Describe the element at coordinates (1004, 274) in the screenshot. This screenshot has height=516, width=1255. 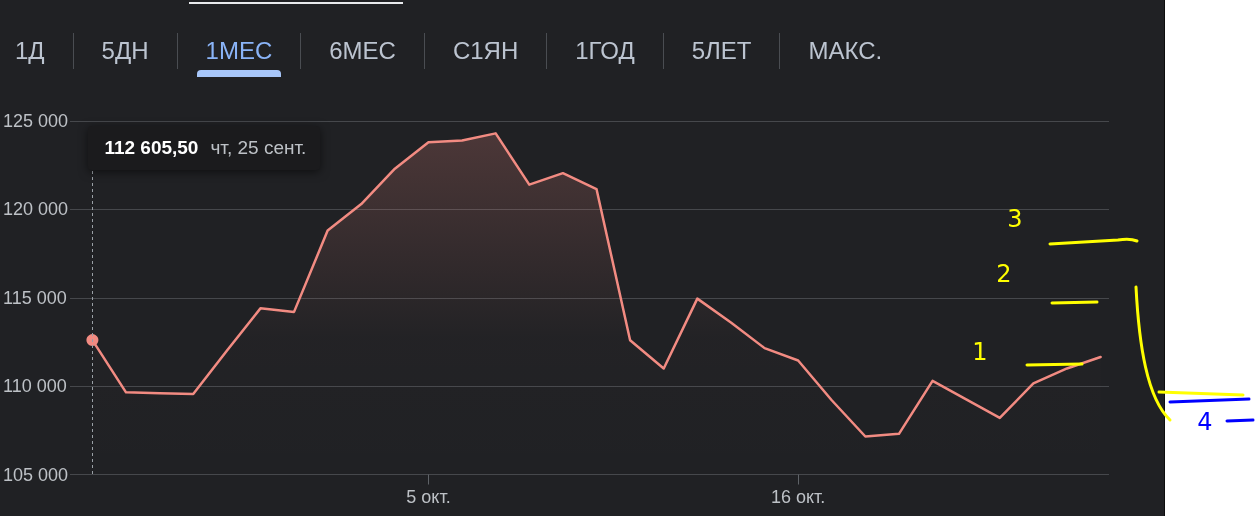
I see `annotation: 2` at that location.